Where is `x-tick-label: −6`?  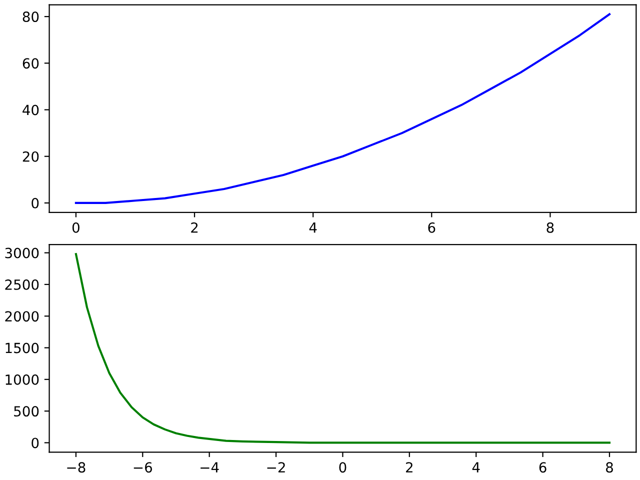 x-tick-label: −6 is located at coordinates (143, 467).